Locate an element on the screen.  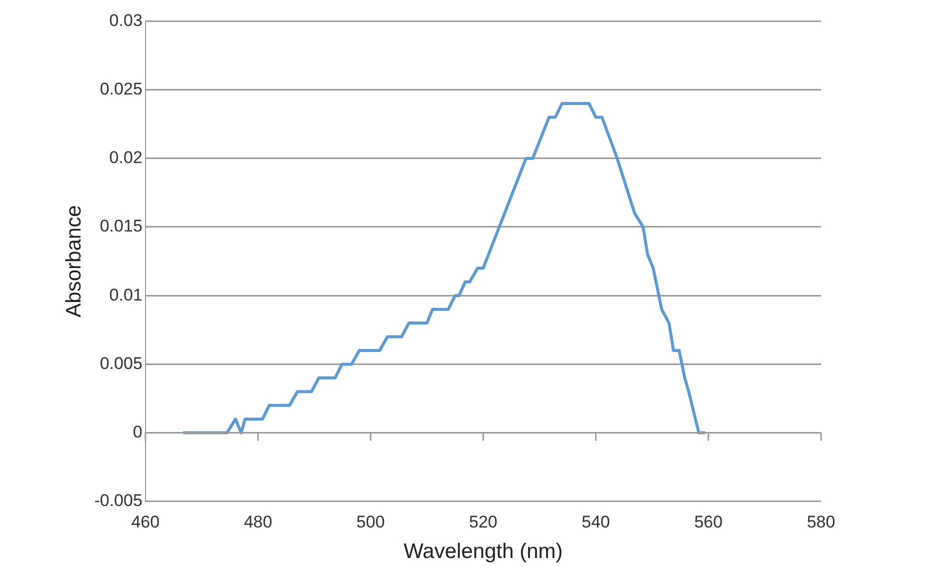
y-tick-label: 0.03 is located at coordinates (125, 20).